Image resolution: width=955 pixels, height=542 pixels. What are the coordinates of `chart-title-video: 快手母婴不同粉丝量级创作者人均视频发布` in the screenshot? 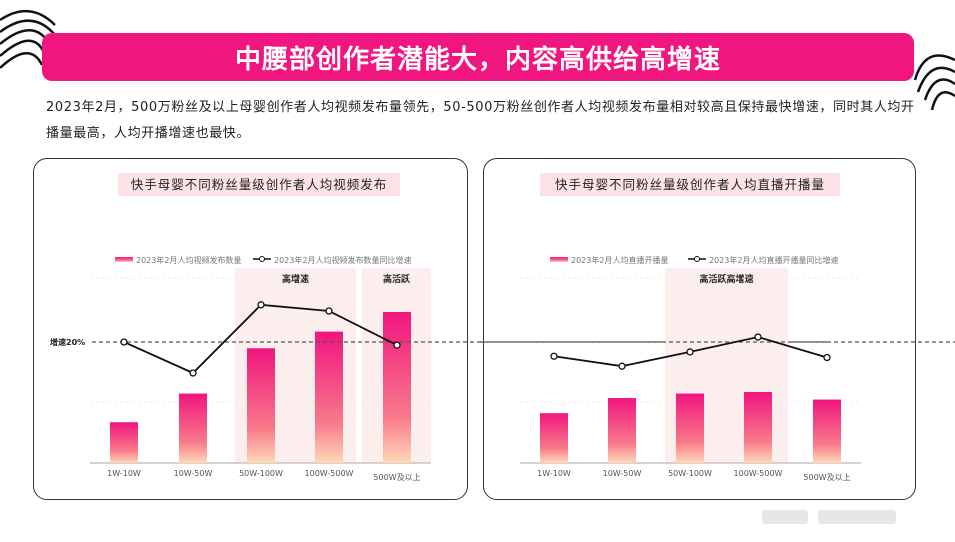 It's located at (259, 184).